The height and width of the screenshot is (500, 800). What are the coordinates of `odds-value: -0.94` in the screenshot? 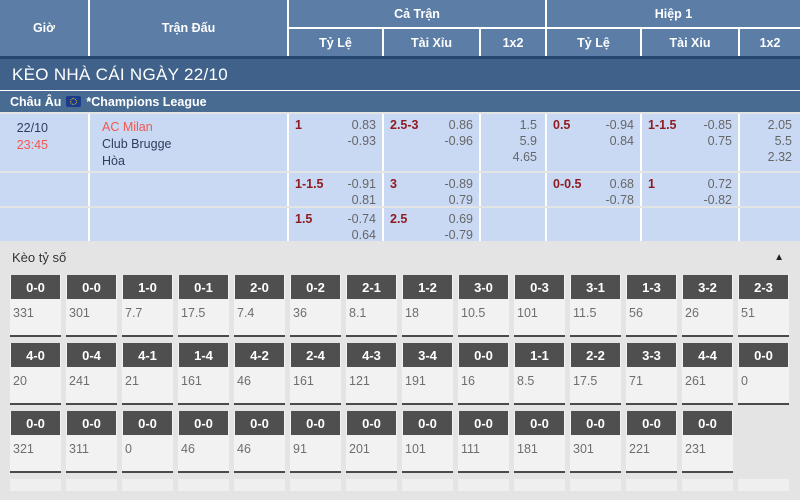 It's located at (620, 125).